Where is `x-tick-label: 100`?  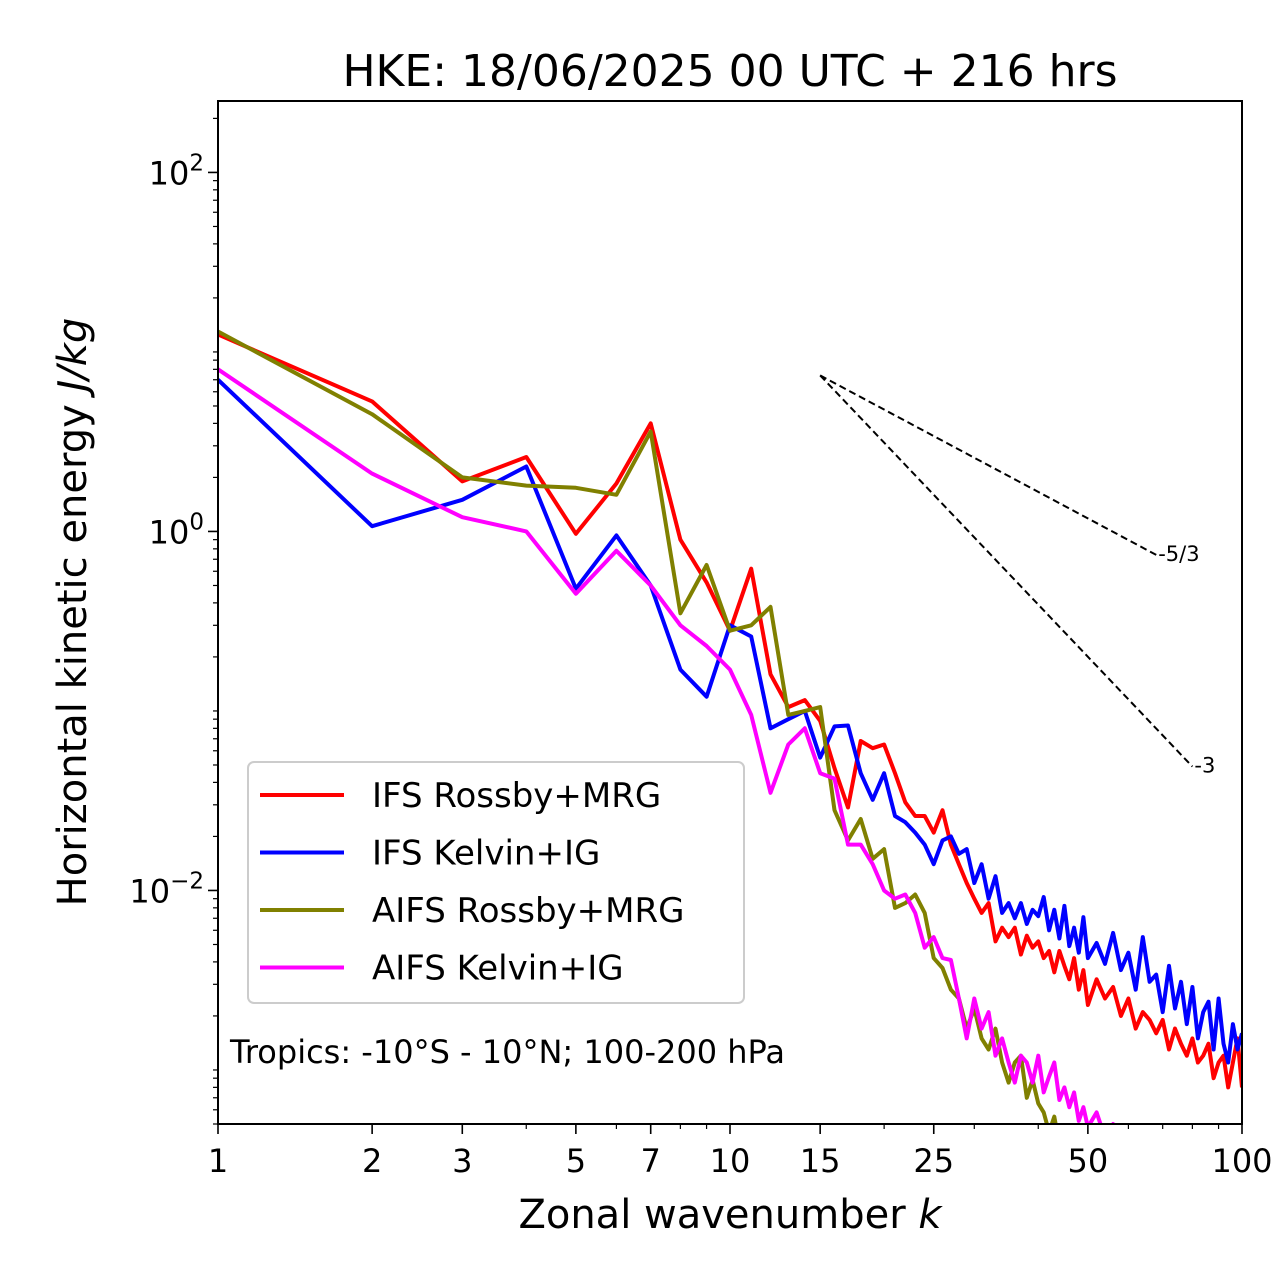 x-tick-label: 100 is located at coordinates (1241, 1161).